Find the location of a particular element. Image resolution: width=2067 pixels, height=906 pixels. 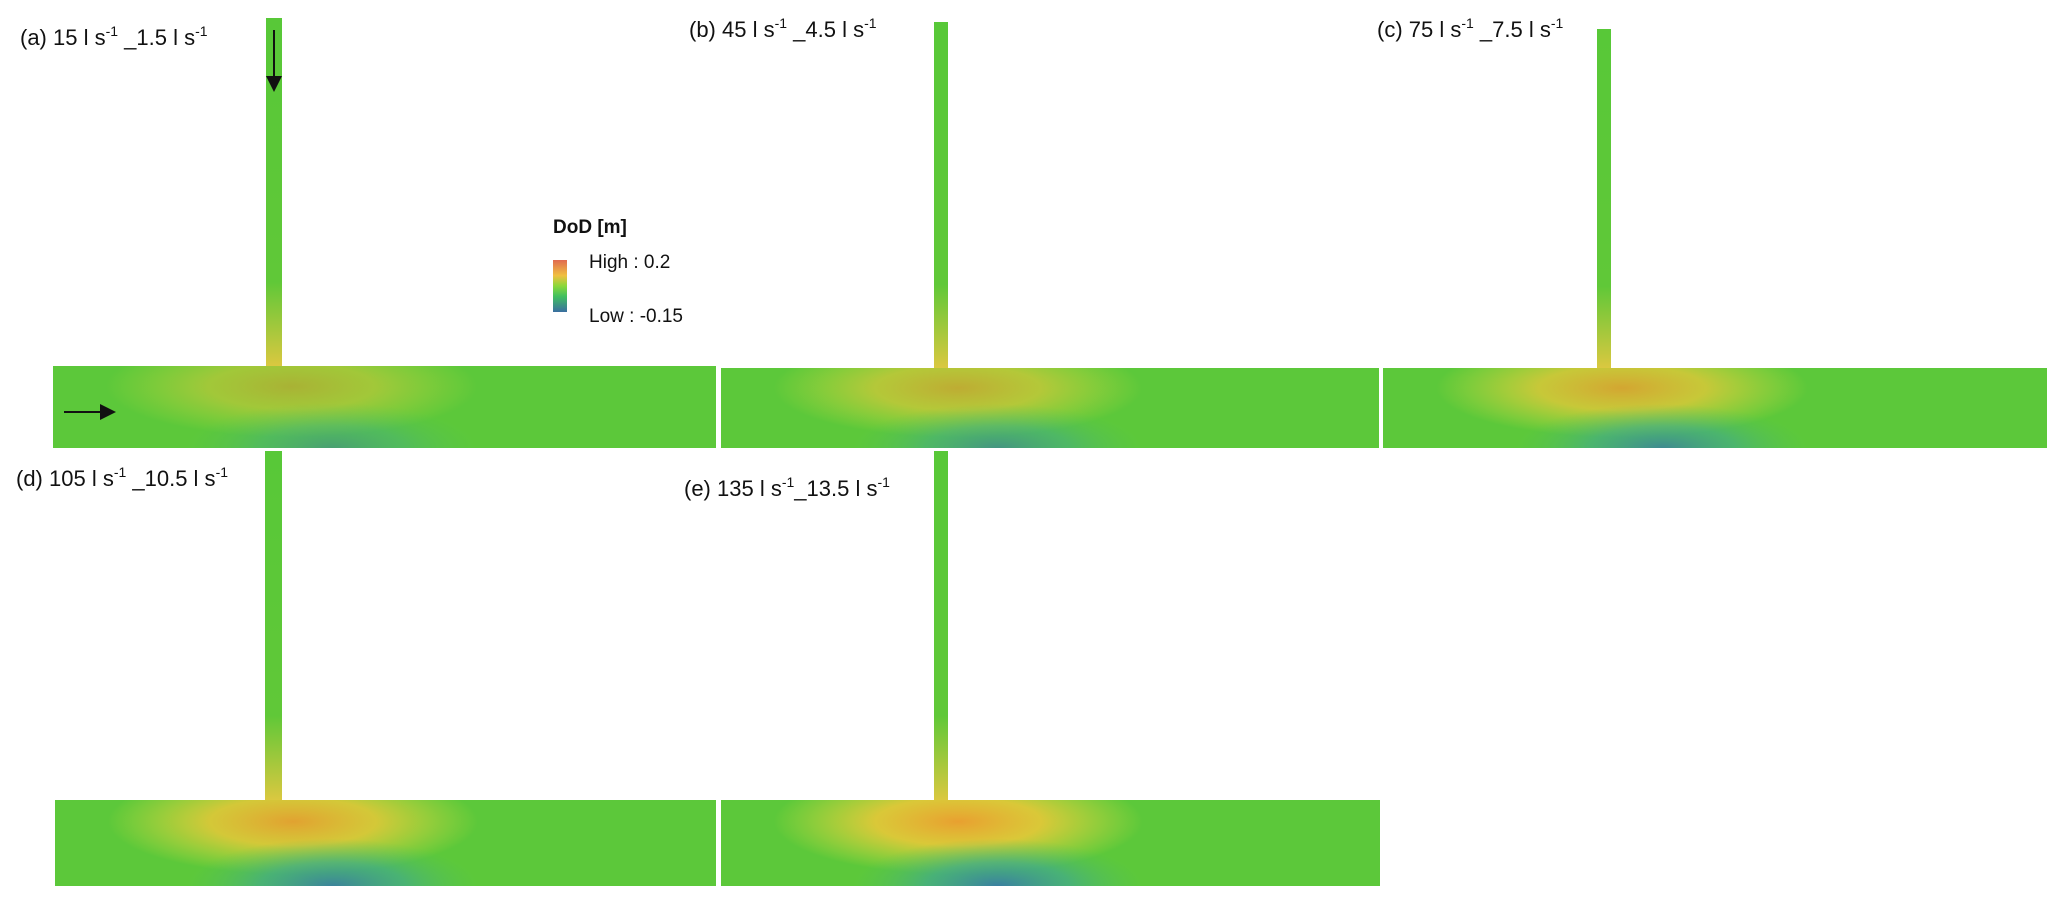

panel-label: (c) 75 l s-1 _7.5 l s-1 is located at coordinates (1470, 28).